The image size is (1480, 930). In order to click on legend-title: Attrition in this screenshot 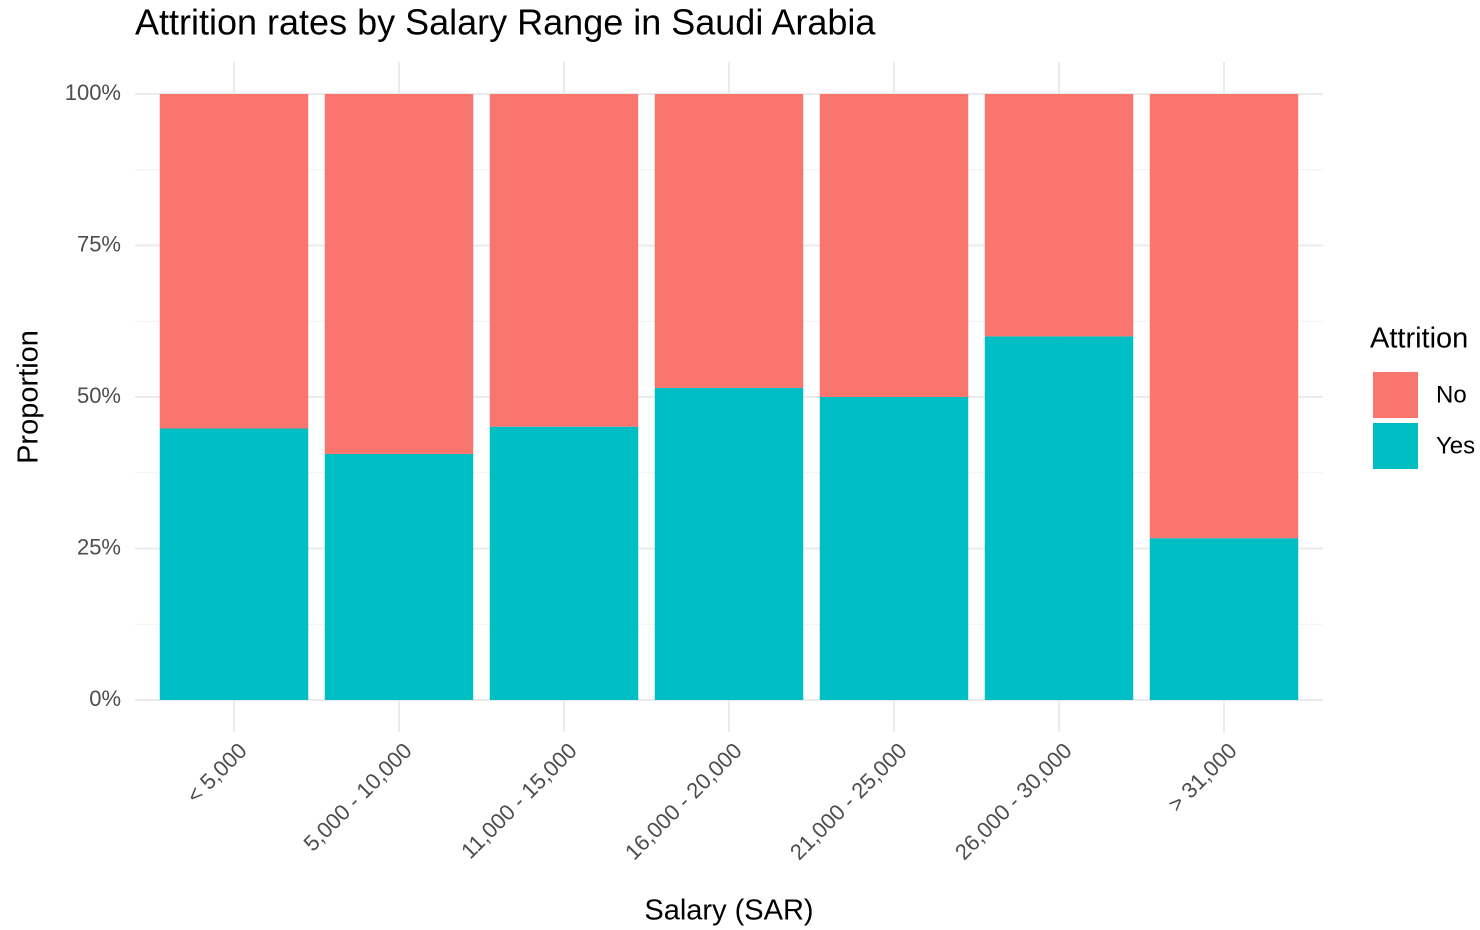, I will do `click(1419, 339)`.